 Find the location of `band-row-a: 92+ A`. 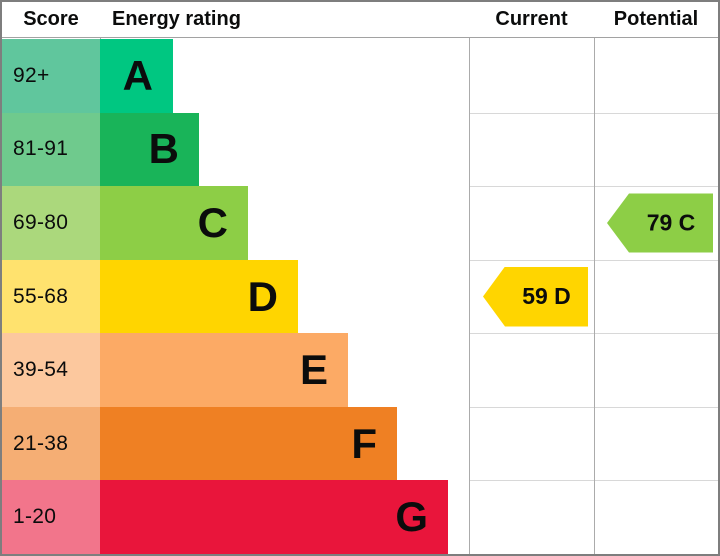

band-row-a: 92+ A is located at coordinates (360, 76).